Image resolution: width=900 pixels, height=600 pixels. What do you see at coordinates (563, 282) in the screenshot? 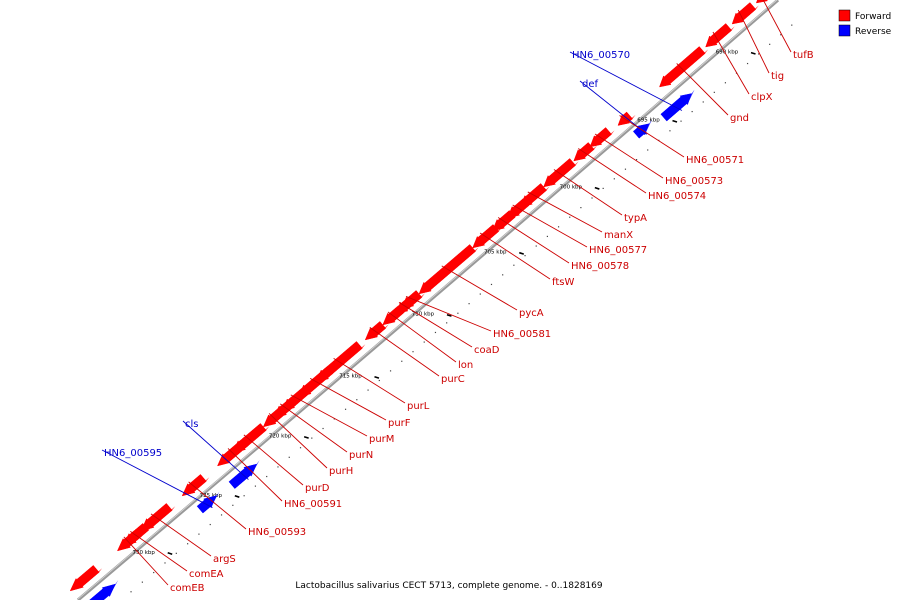
I see `gene-label-ftsw: ftsW` at bounding box center [563, 282].